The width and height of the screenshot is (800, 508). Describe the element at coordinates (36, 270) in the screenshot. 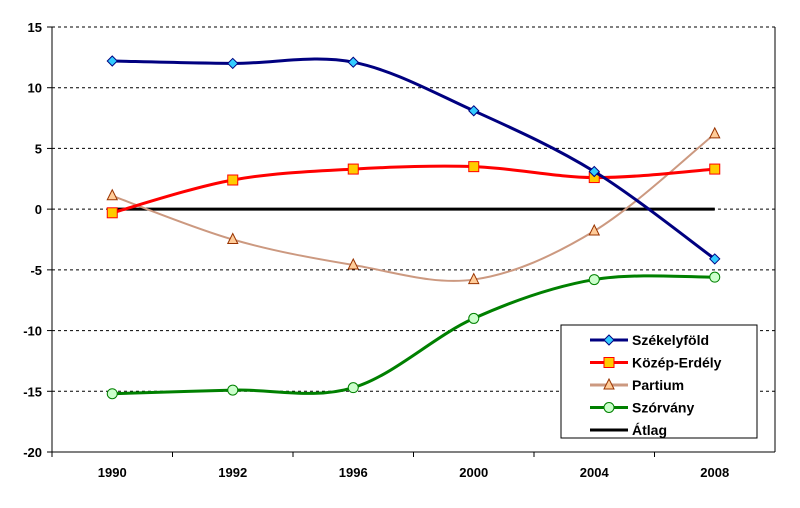

I see `y-tick-label: -5` at that location.